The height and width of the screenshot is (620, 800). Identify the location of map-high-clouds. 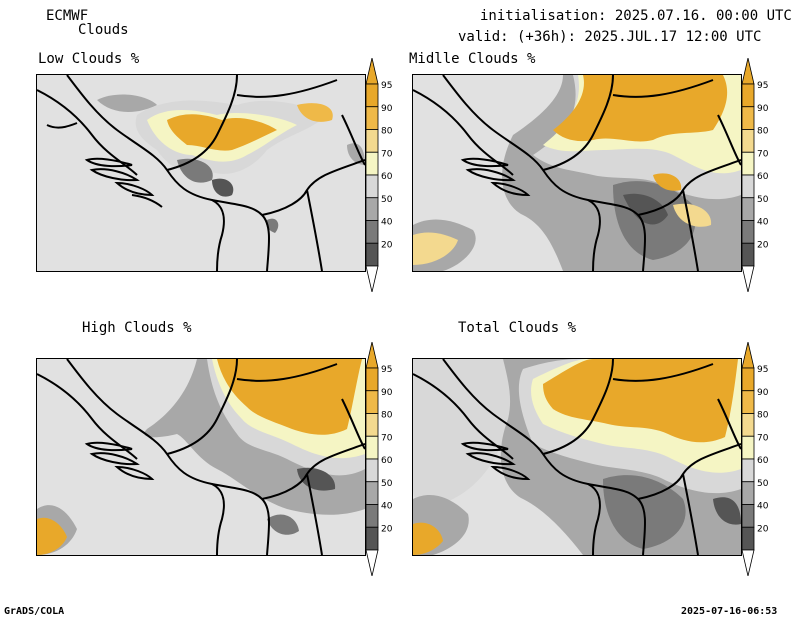
(201, 457).